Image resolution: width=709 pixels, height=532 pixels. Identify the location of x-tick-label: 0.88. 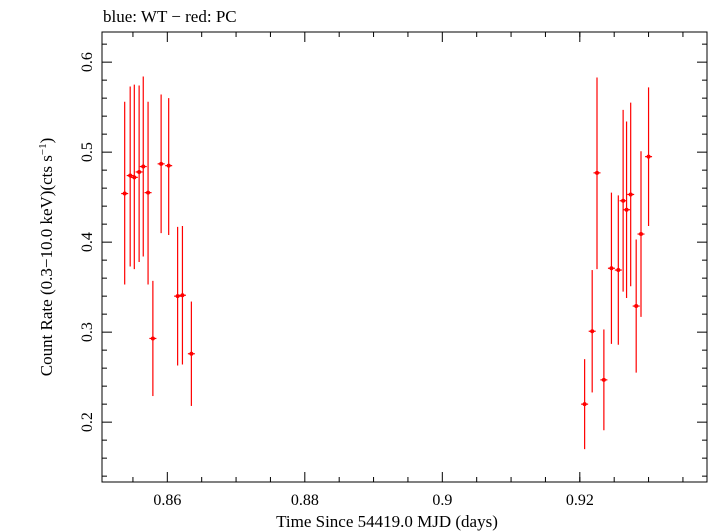
(305, 500).